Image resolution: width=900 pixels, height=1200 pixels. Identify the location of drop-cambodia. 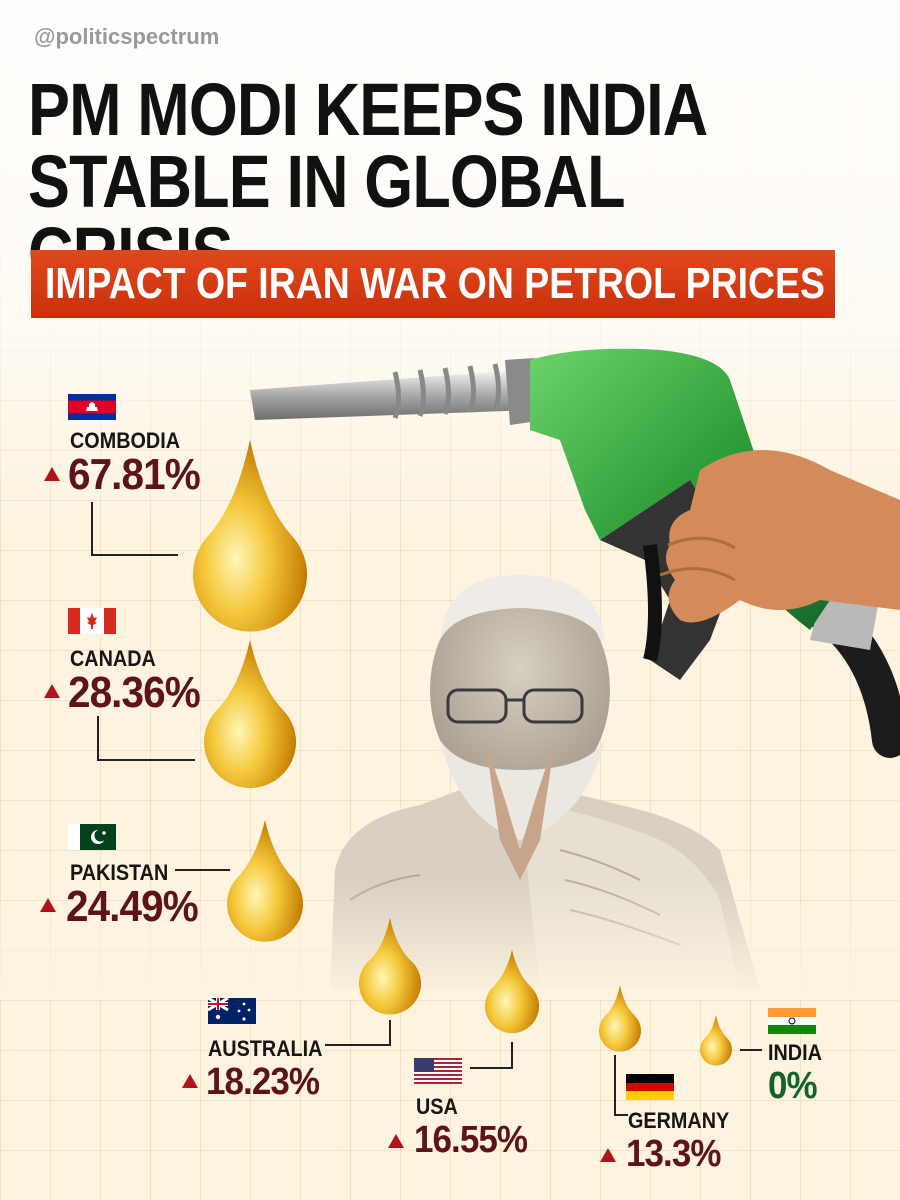
(250, 536).